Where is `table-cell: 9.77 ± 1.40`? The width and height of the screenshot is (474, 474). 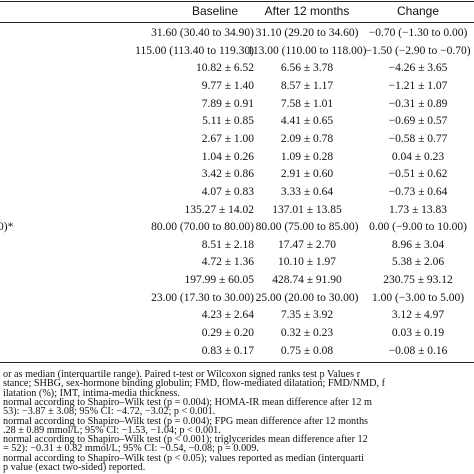
table-cell: 9.77 ± 1.40 is located at coordinates (227, 85).